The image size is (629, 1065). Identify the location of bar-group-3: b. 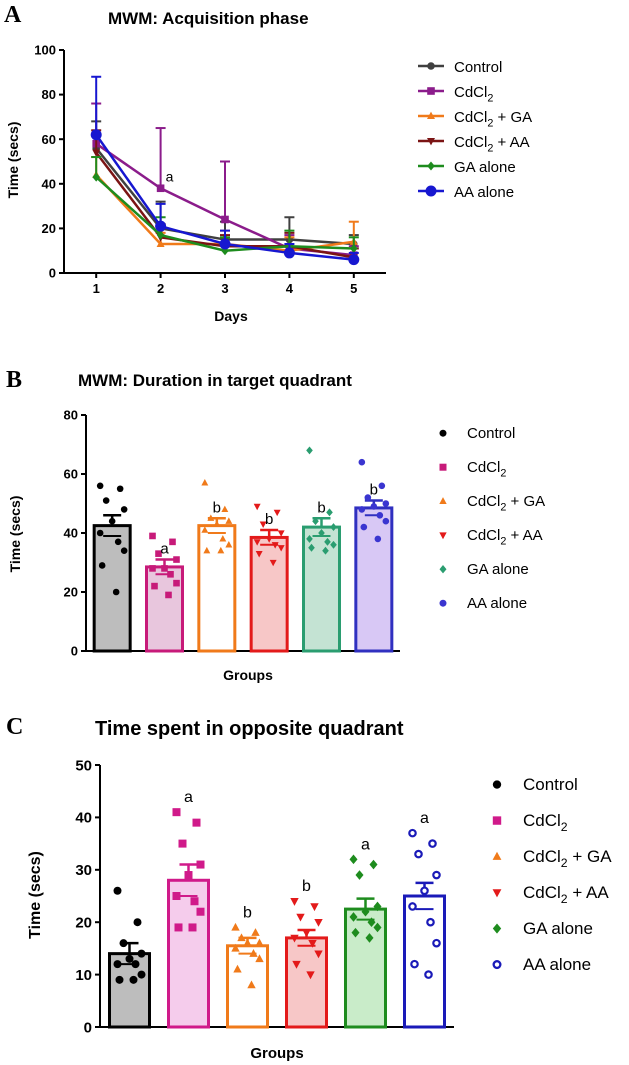
(269, 578).